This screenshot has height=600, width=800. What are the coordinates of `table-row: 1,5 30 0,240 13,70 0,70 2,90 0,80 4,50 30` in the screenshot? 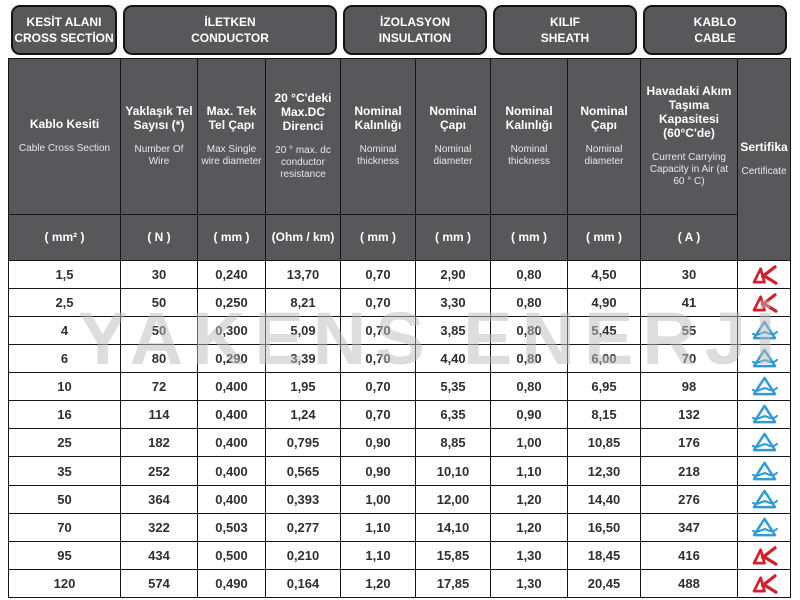 It's located at (399, 274).